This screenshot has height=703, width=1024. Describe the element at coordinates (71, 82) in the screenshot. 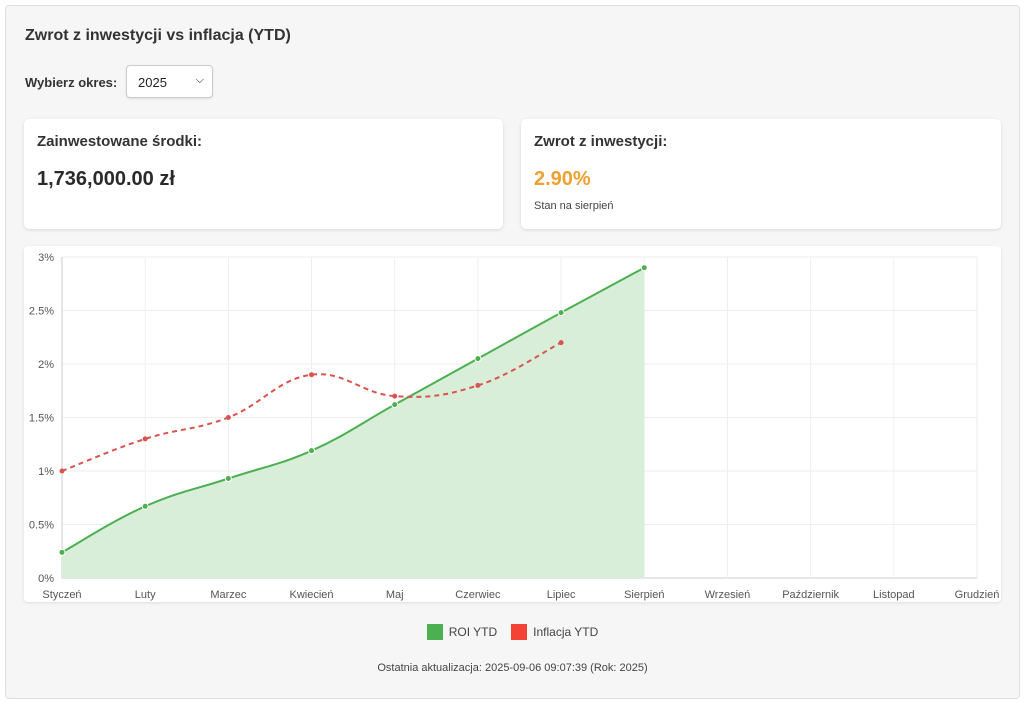

I see `period-label: Wybierz okres:` at that location.